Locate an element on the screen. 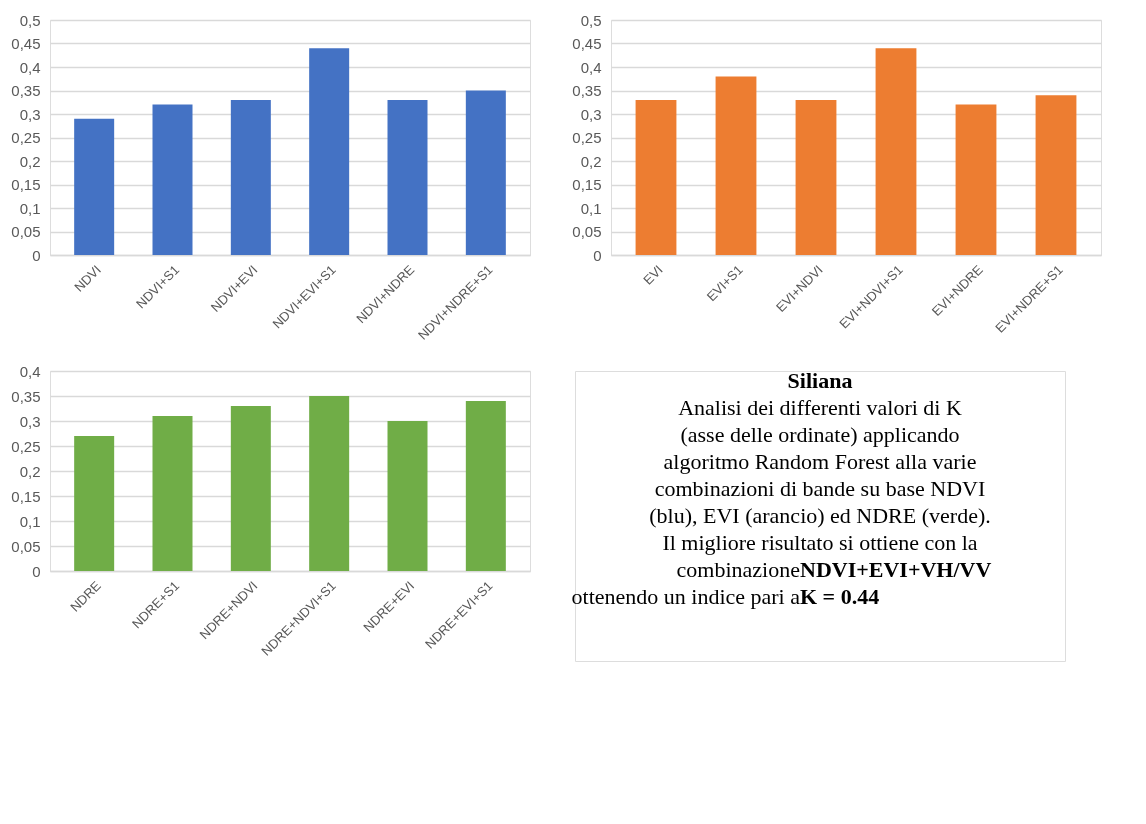 The width and height of the screenshot is (1146, 824). text: Siliana is located at coordinates (820, 380).